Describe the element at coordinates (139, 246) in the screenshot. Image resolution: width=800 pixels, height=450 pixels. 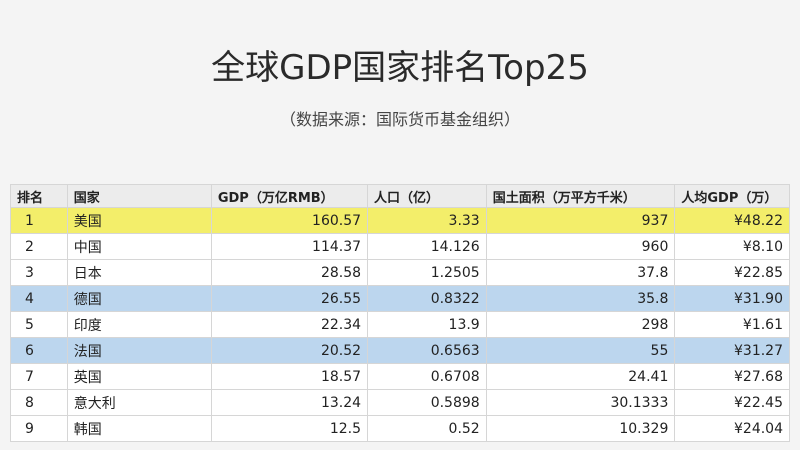
I see `table-cell: 中国` at that location.